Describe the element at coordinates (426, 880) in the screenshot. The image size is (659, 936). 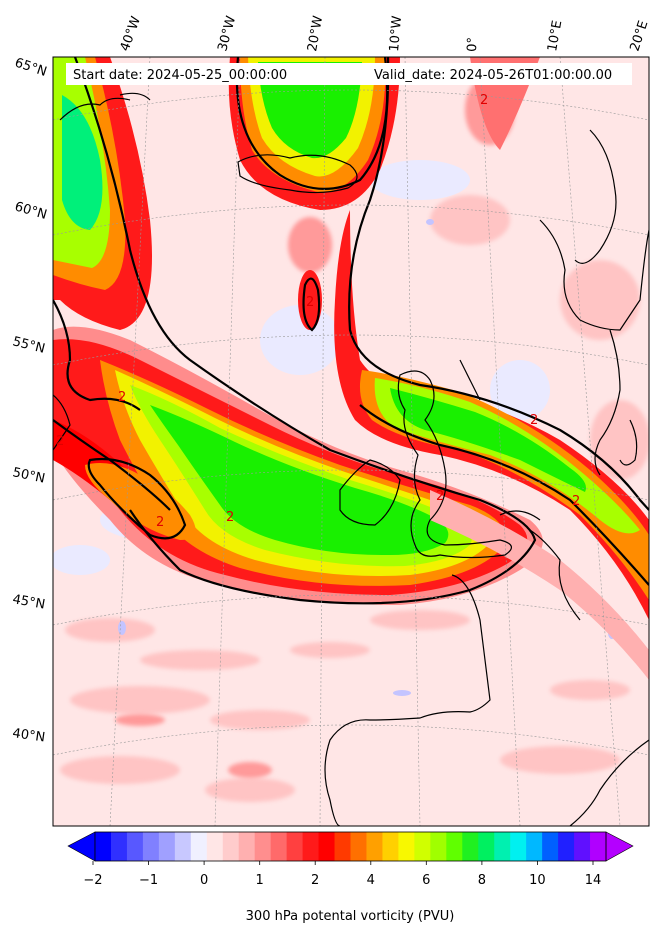
I see `colorbar-tick-label: 6` at that location.